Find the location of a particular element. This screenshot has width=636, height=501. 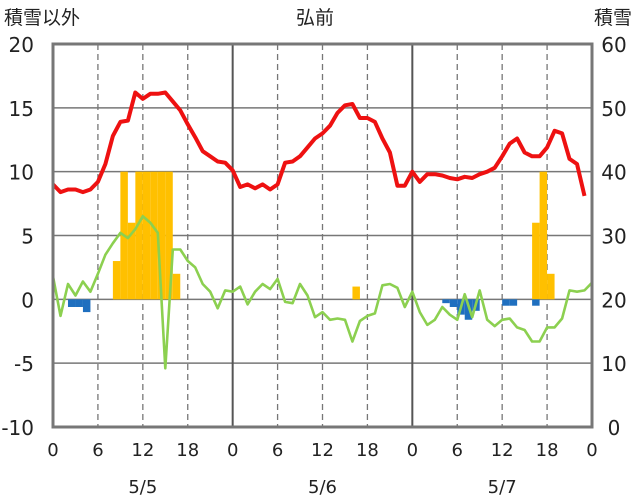

day-label: 5/7 is located at coordinates (502, 487).